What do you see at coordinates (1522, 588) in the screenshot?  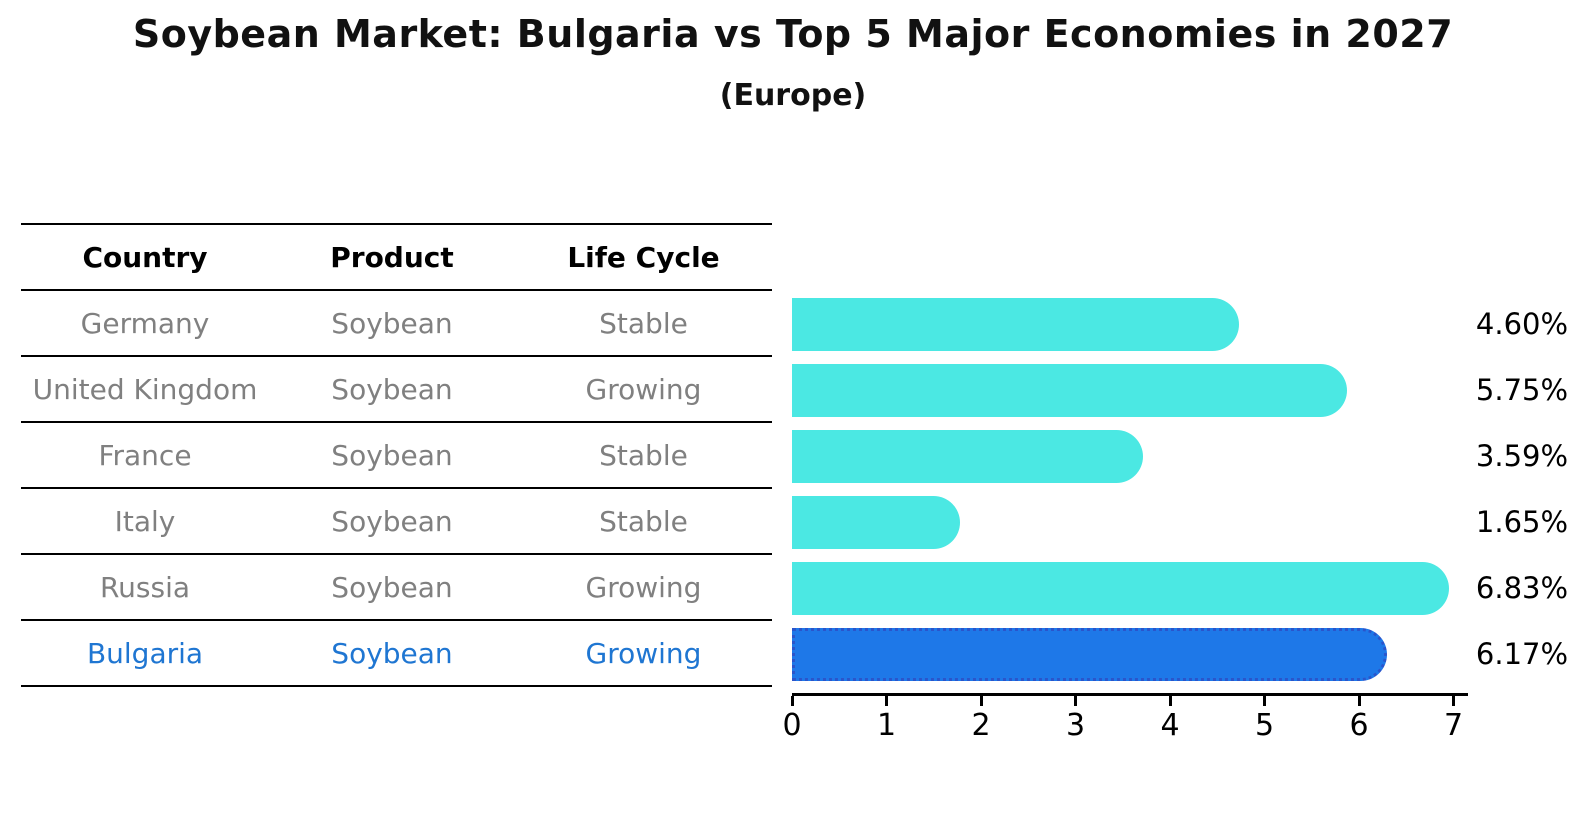 I see `value-label: 6.83%` at bounding box center [1522, 588].